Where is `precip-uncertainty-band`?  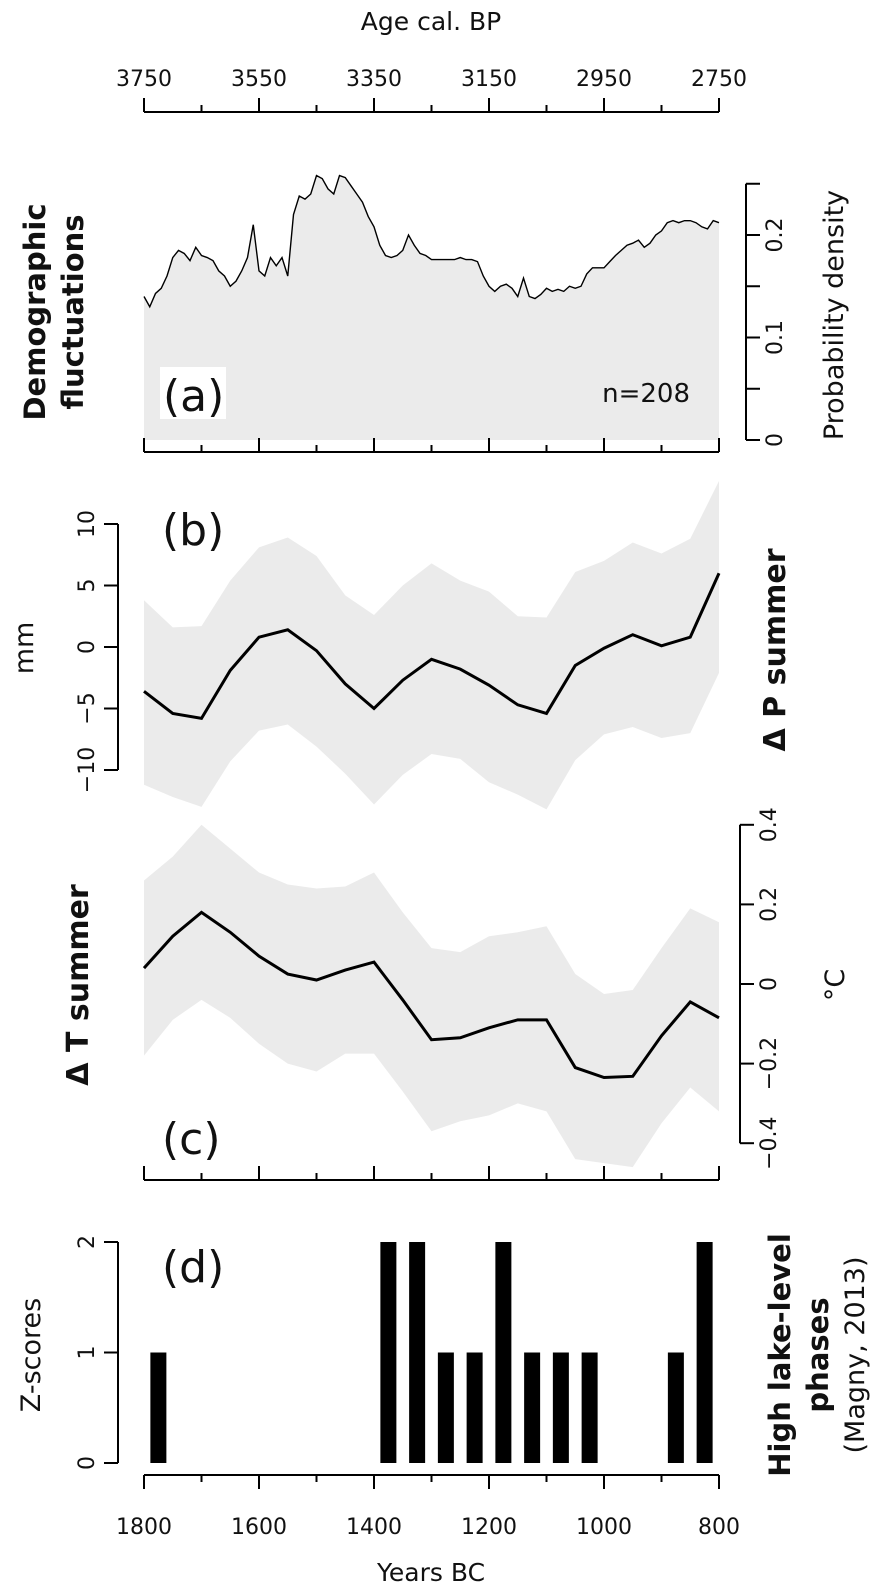
precip-uncertainty-band is located at coordinates (431, 645).